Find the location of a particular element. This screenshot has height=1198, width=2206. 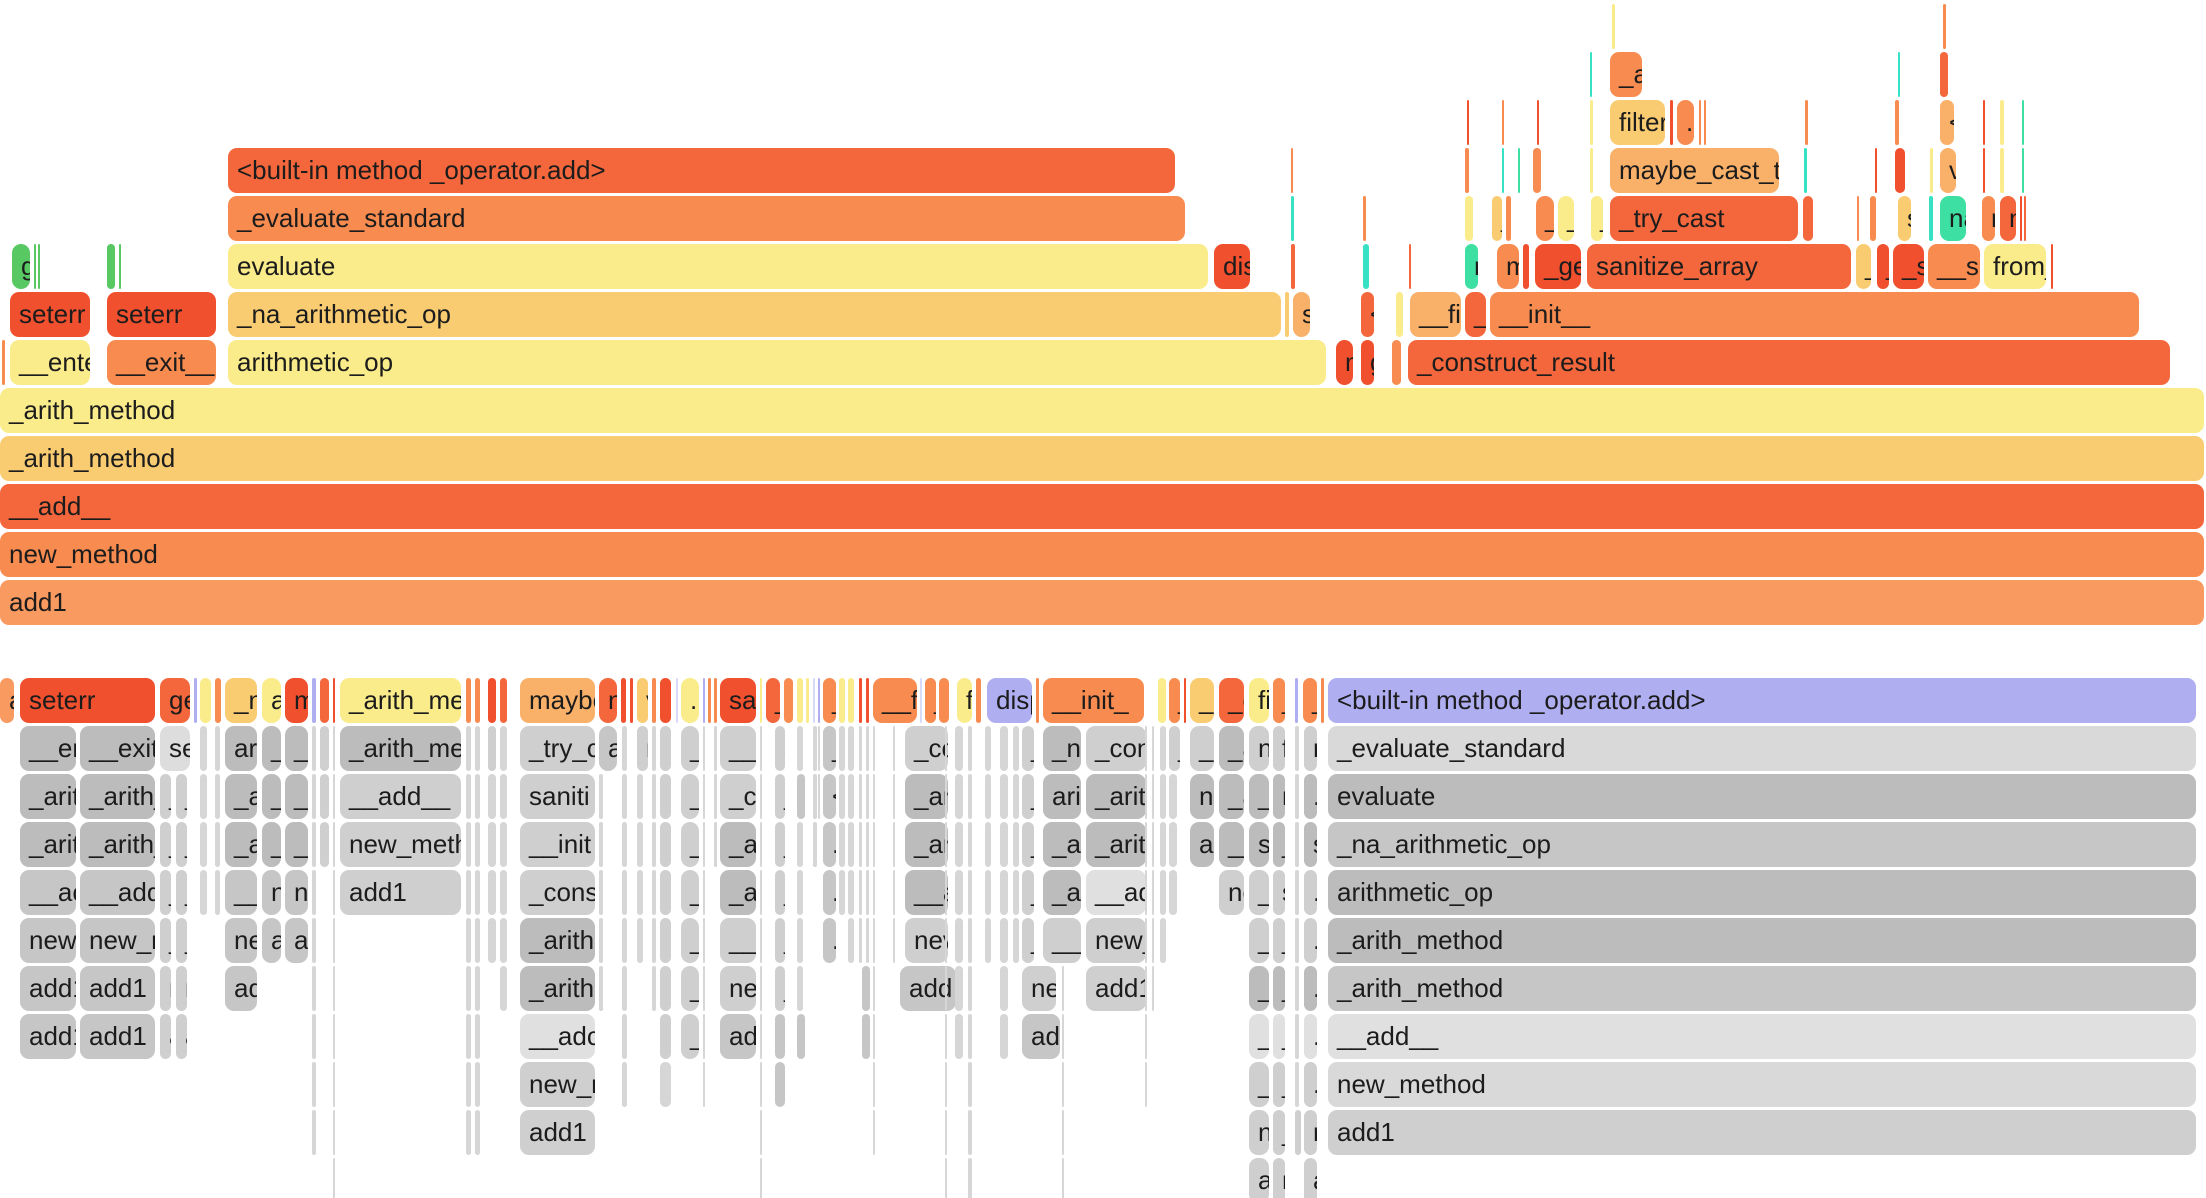

flame-bar: _arith_me is located at coordinates (400, 700).